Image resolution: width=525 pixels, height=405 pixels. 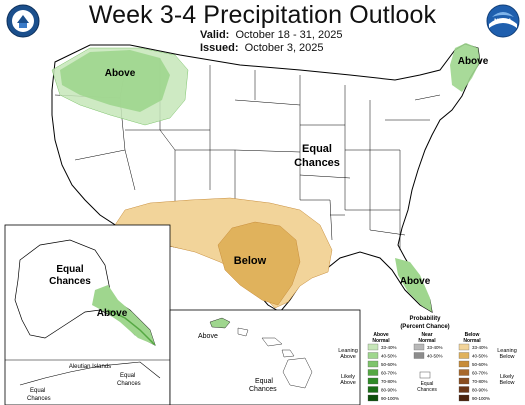 I want to click on legend-near-level-1: 40-50%, so click(x=435, y=356).